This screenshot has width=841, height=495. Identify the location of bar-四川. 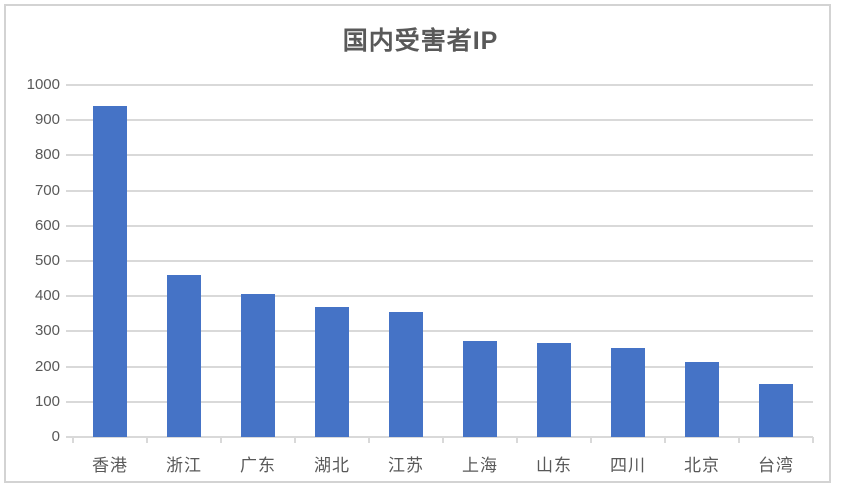
(628, 392).